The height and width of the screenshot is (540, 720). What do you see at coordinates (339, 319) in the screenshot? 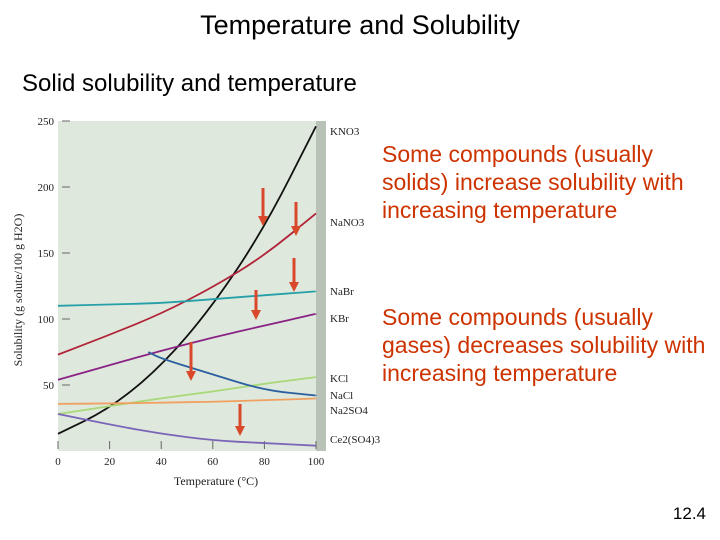
I see `series-label: KBr` at bounding box center [339, 319].